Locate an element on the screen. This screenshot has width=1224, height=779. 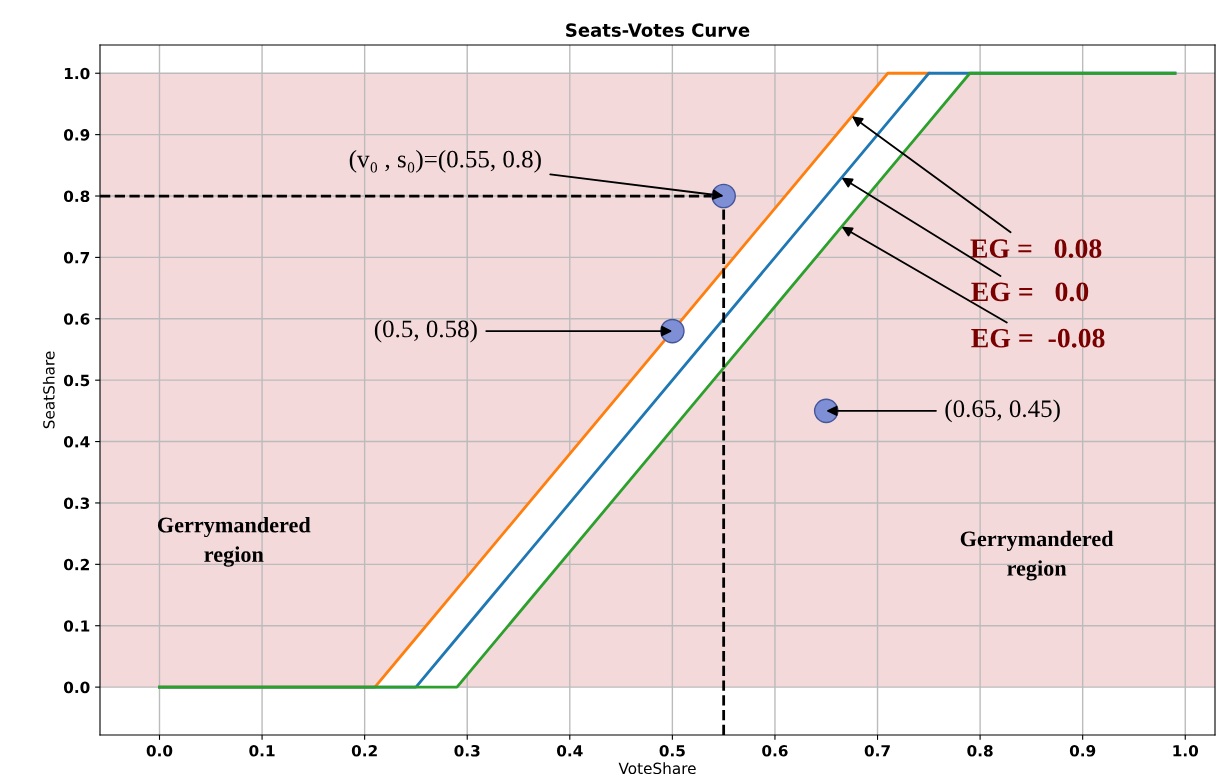
x-axis-title: VoteShare is located at coordinates (657, 768).